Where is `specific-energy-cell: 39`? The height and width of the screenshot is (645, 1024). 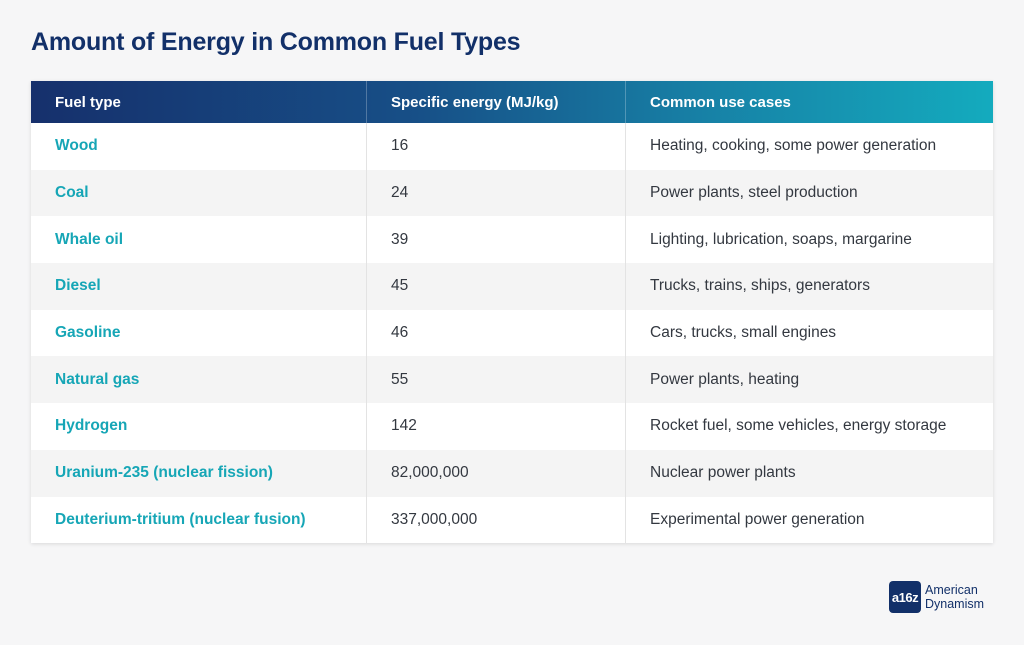 specific-energy-cell: 39 is located at coordinates (496, 240).